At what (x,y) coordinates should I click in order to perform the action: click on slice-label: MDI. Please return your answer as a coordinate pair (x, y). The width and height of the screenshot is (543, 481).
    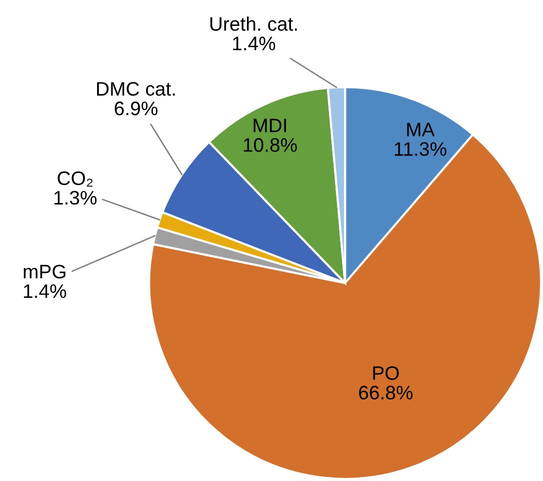
    Looking at the image, I should click on (270, 125).